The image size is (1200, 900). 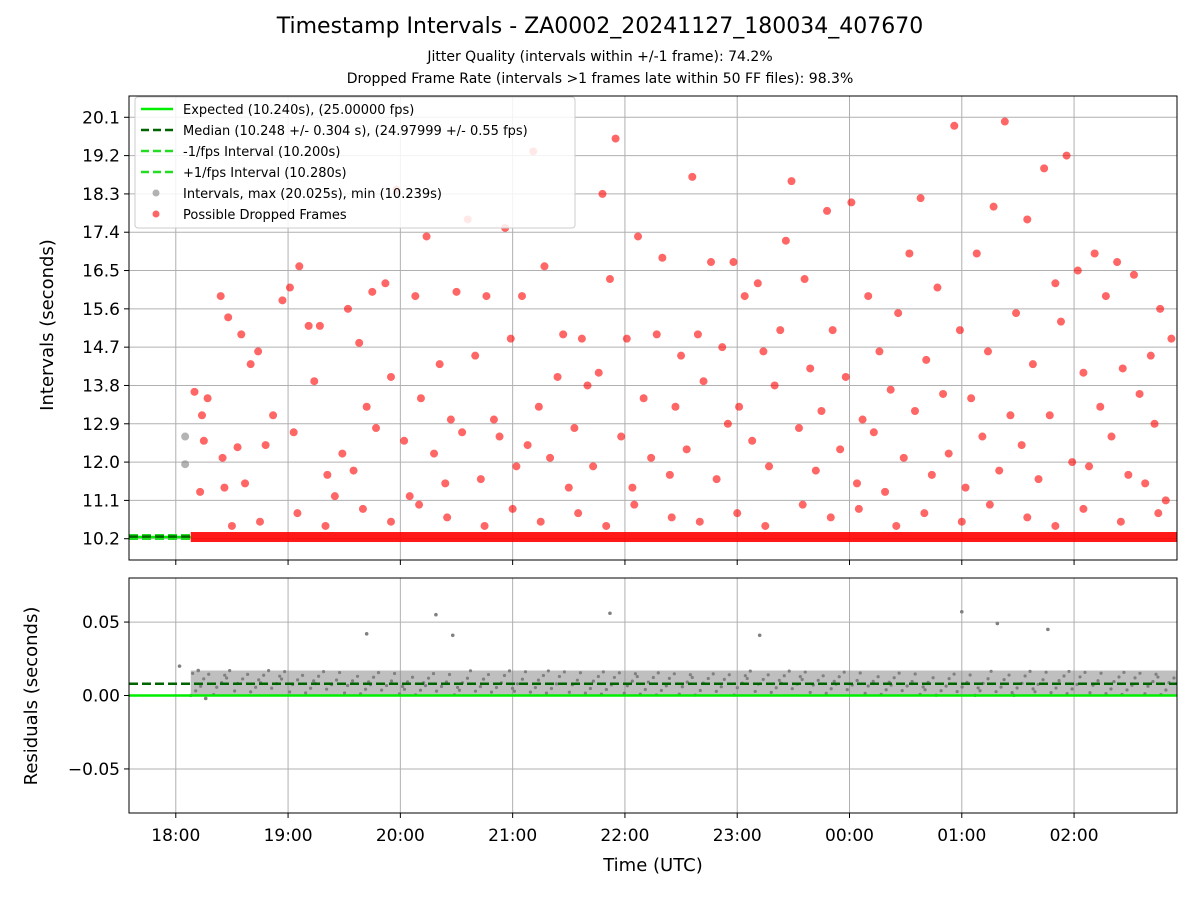 What do you see at coordinates (288, 836) in the screenshot?
I see `x-tick-label: 19:00` at bounding box center [288, 836].